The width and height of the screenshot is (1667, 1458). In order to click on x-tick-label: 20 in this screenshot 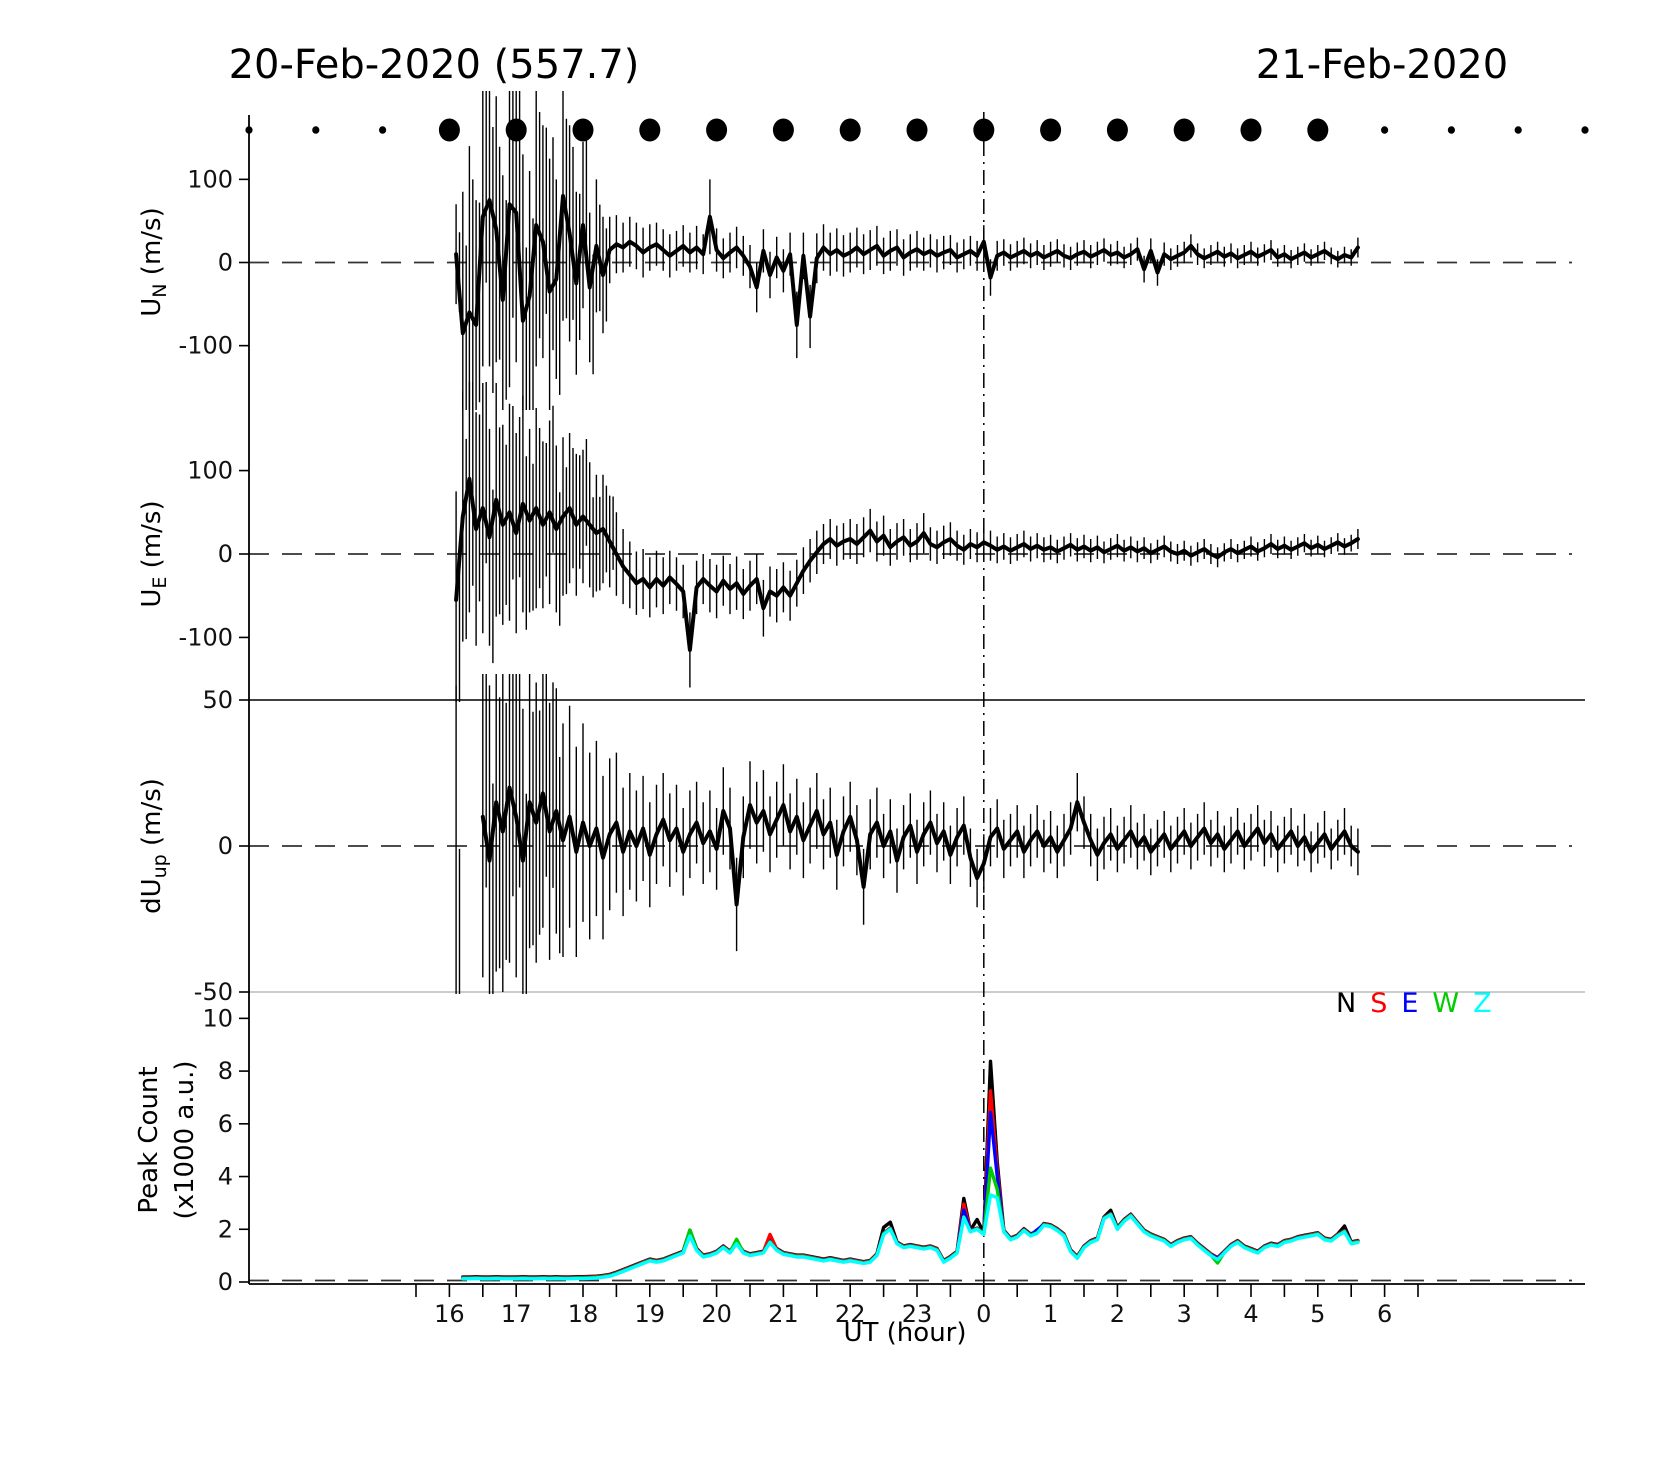, I will do `click(716, 1314)`.